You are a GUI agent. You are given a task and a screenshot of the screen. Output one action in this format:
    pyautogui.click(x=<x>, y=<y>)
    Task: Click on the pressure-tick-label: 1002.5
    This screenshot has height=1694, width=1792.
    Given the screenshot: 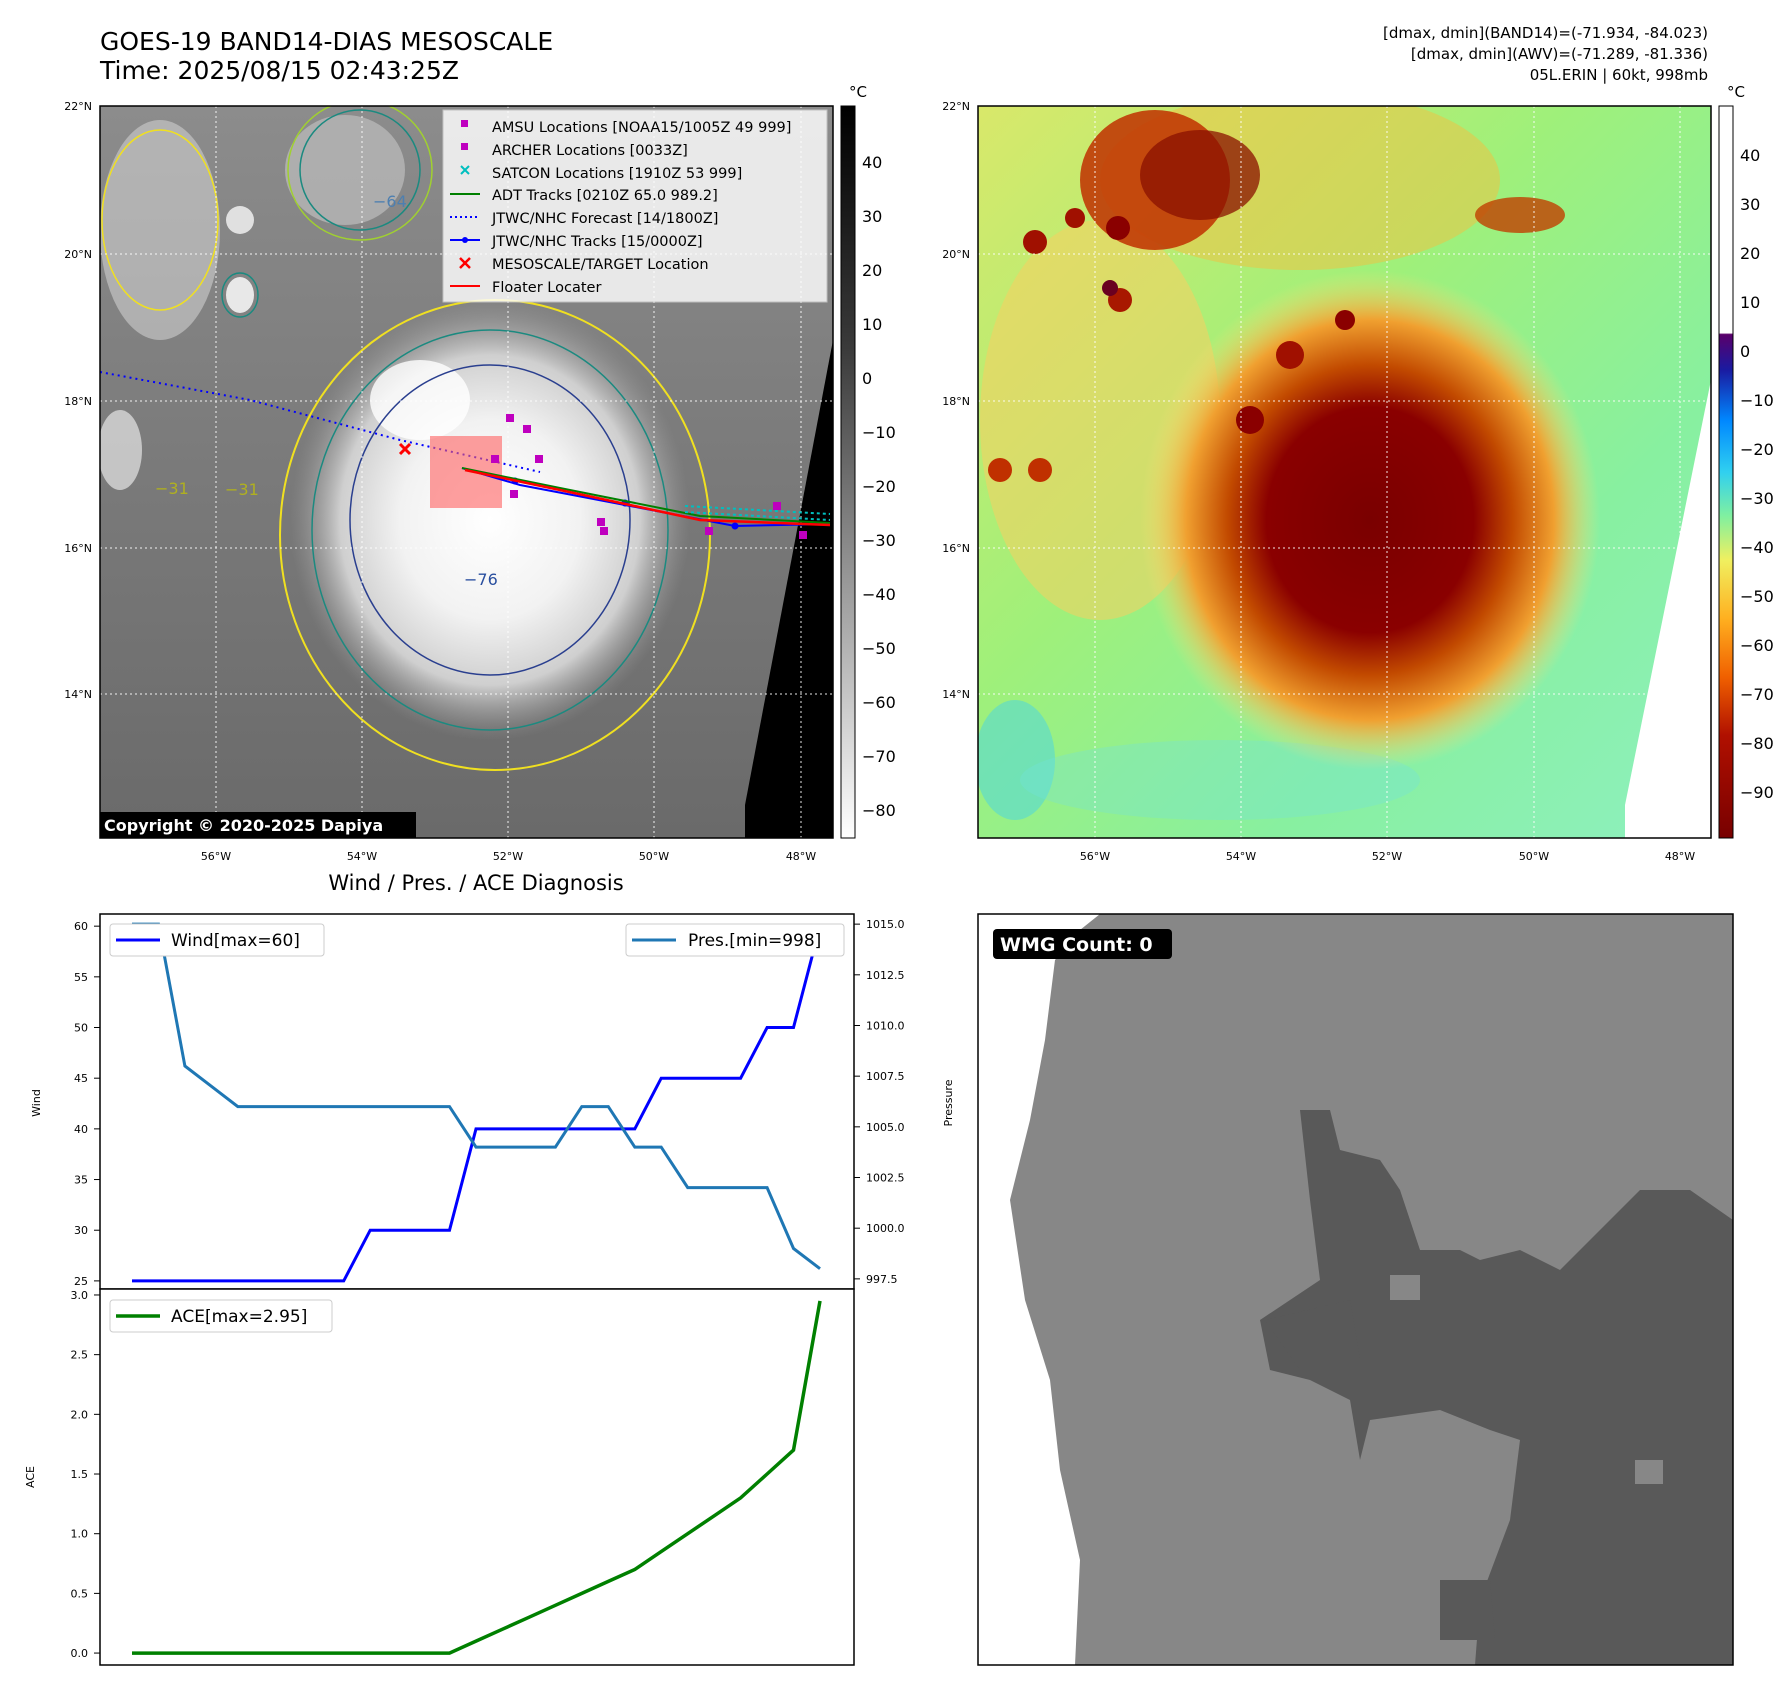 What is the action you would take?
    pyautogui.click(x=885, y=1178)
    